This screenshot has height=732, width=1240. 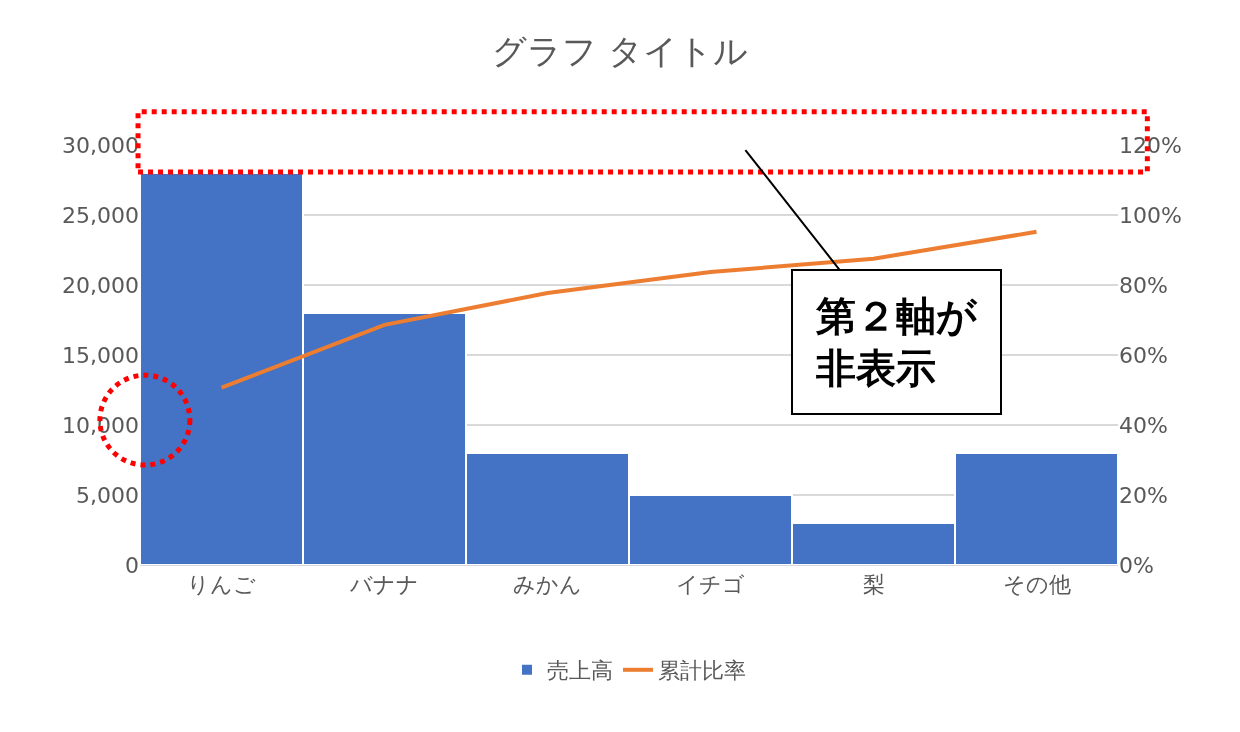 I want to click on legend-label: 累計比率, so click(x=702, y=671).